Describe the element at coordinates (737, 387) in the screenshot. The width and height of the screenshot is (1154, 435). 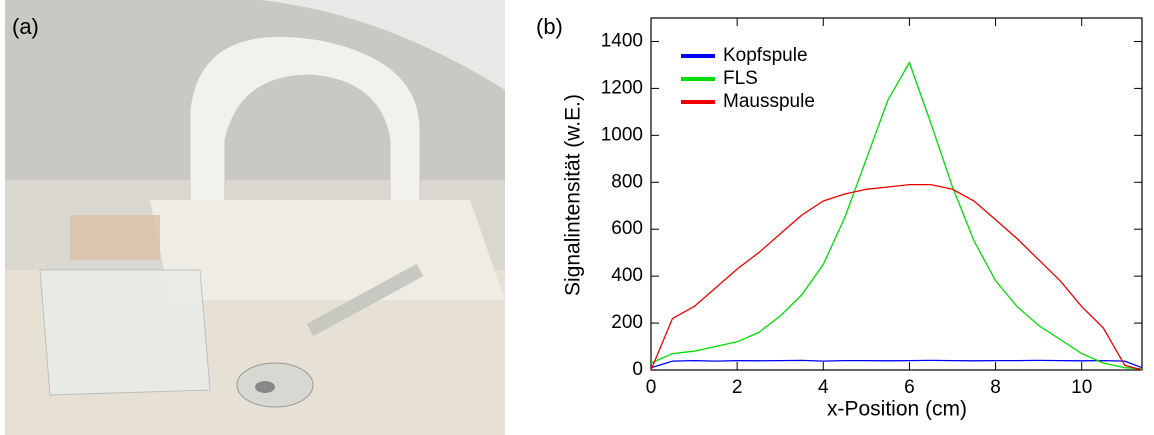
I see `x-tick-label: 2` at that location.